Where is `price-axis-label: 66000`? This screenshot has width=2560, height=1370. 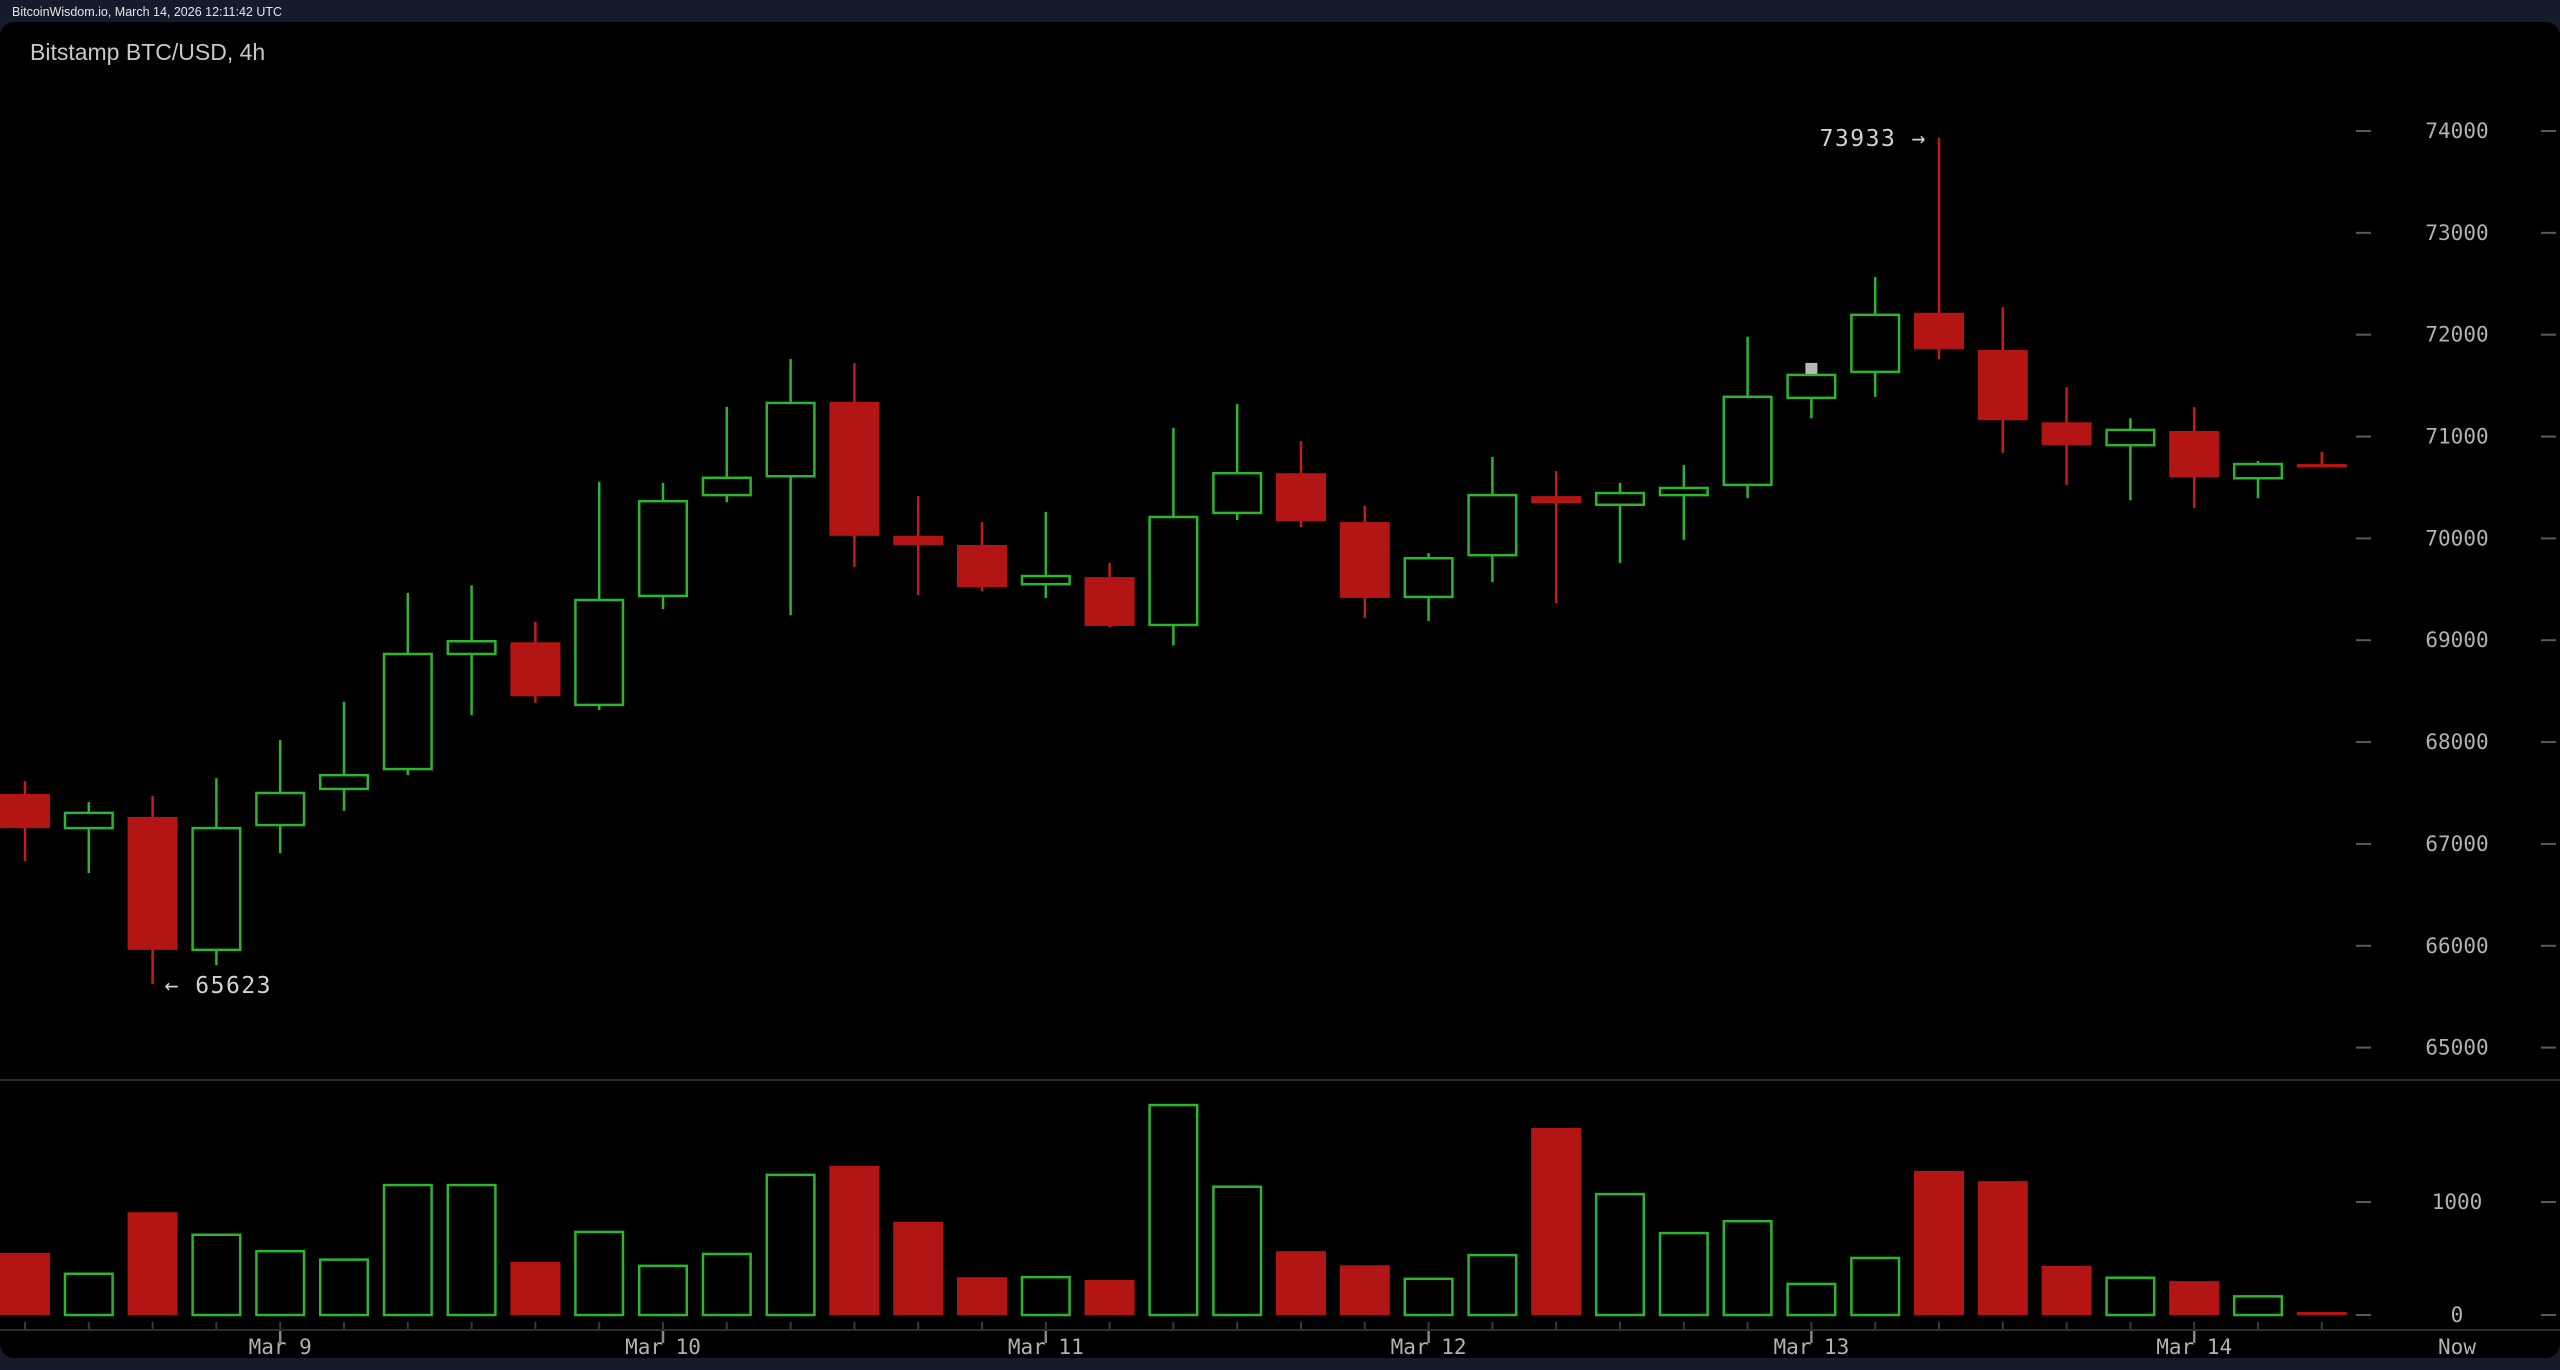
price-axis-label: 66000 is located at coordinates (2456, 946).